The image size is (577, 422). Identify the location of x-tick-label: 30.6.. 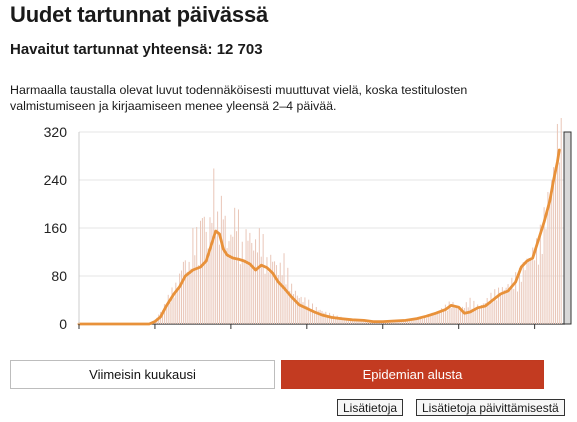
(382, 331).